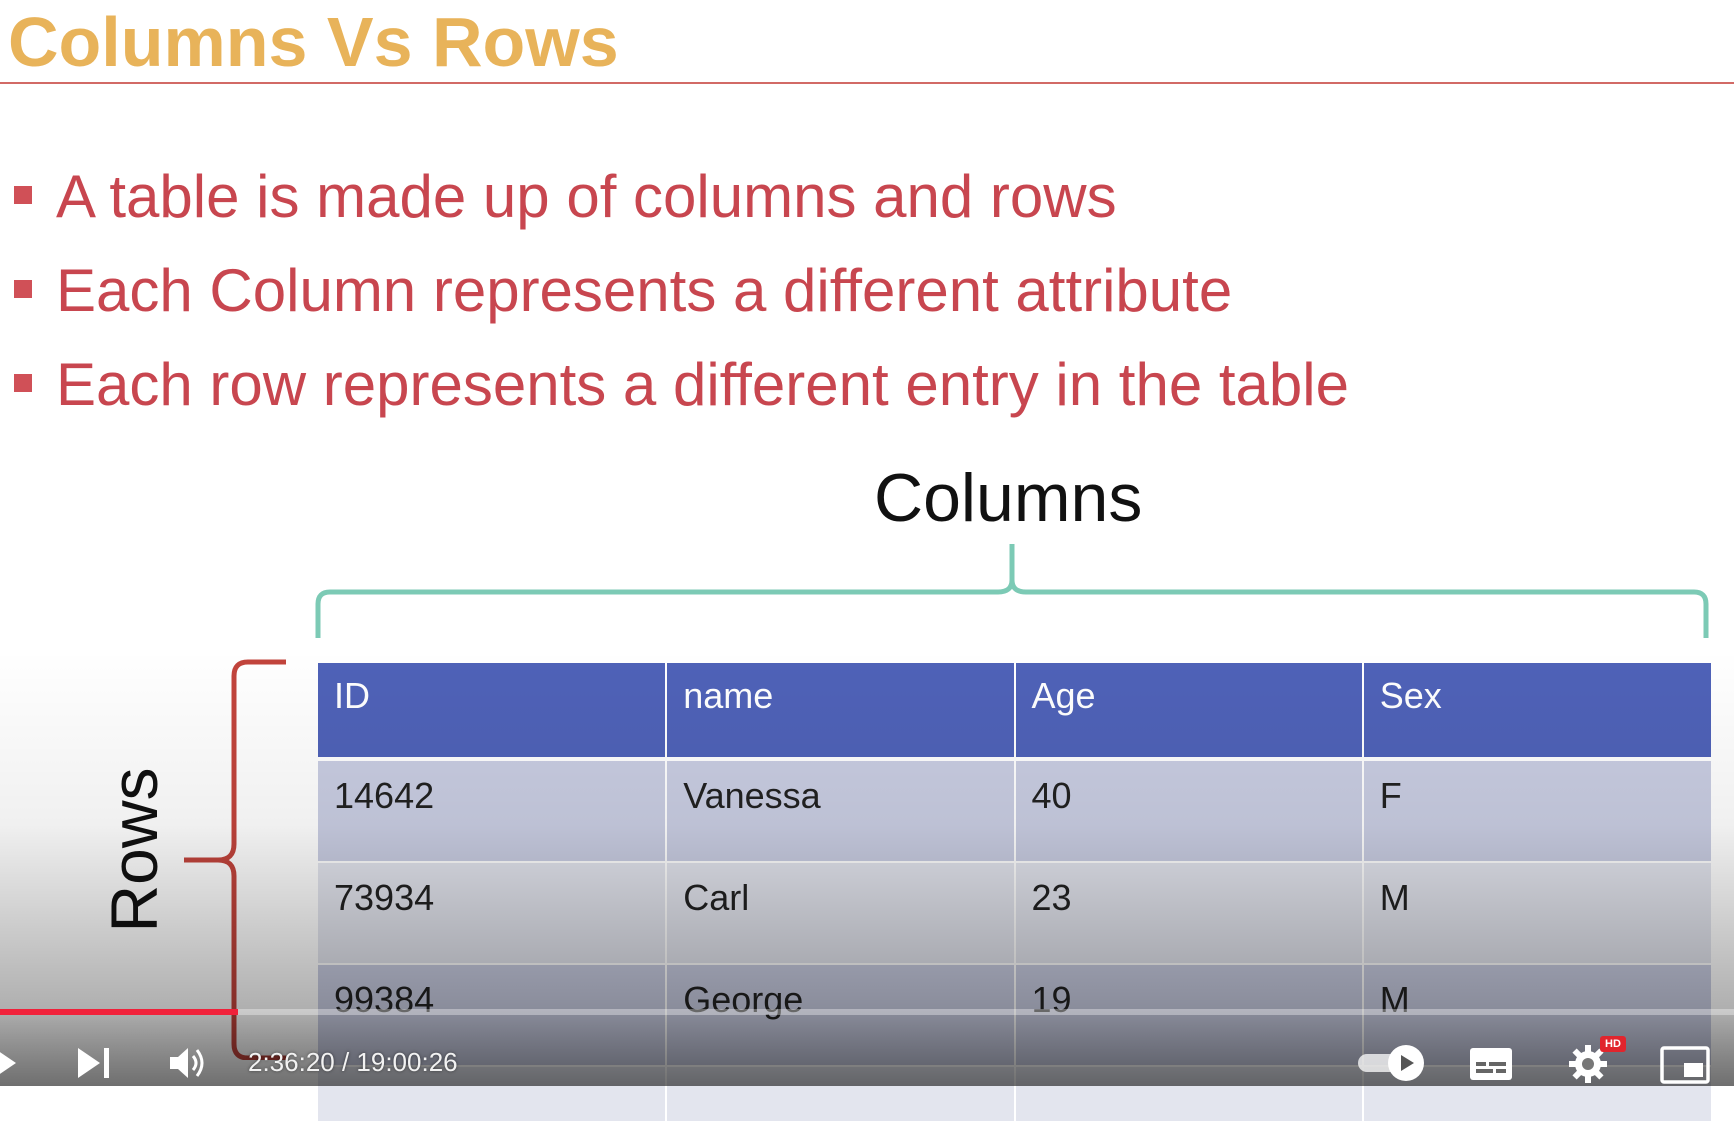 This screenshot has height=1123, width=1734. Describe the element at coordinates (189, 1063) in the screenshot. I see `volume-icon` at that location.